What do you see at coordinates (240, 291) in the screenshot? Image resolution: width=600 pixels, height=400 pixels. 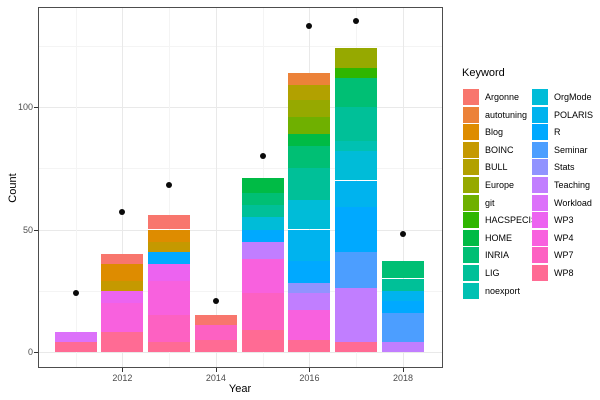 I see `gridline-y-minor` at bounding box center [240, 291].